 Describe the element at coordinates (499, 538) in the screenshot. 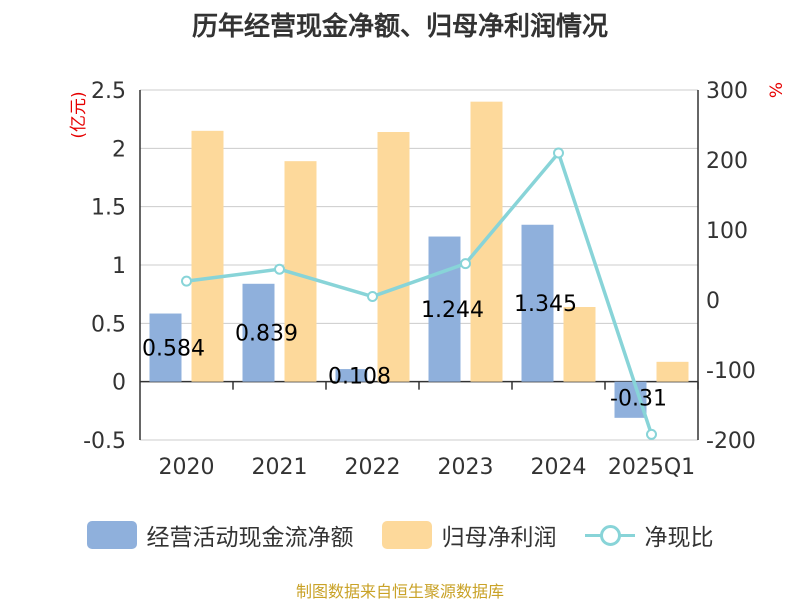

I see `legend-label-profit: 归母净利润` at that location.